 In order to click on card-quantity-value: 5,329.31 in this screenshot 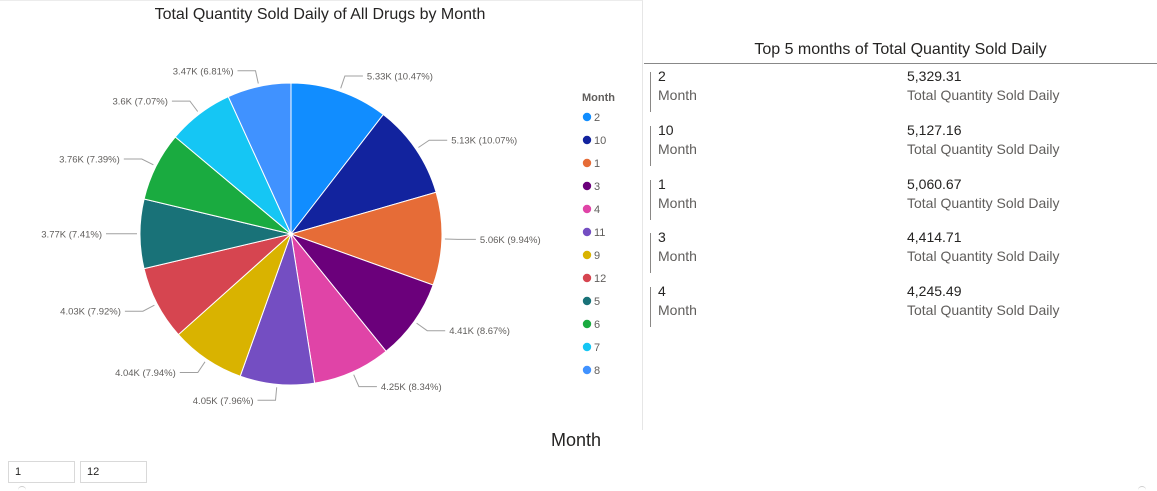, I will do `click(934, 76)`.